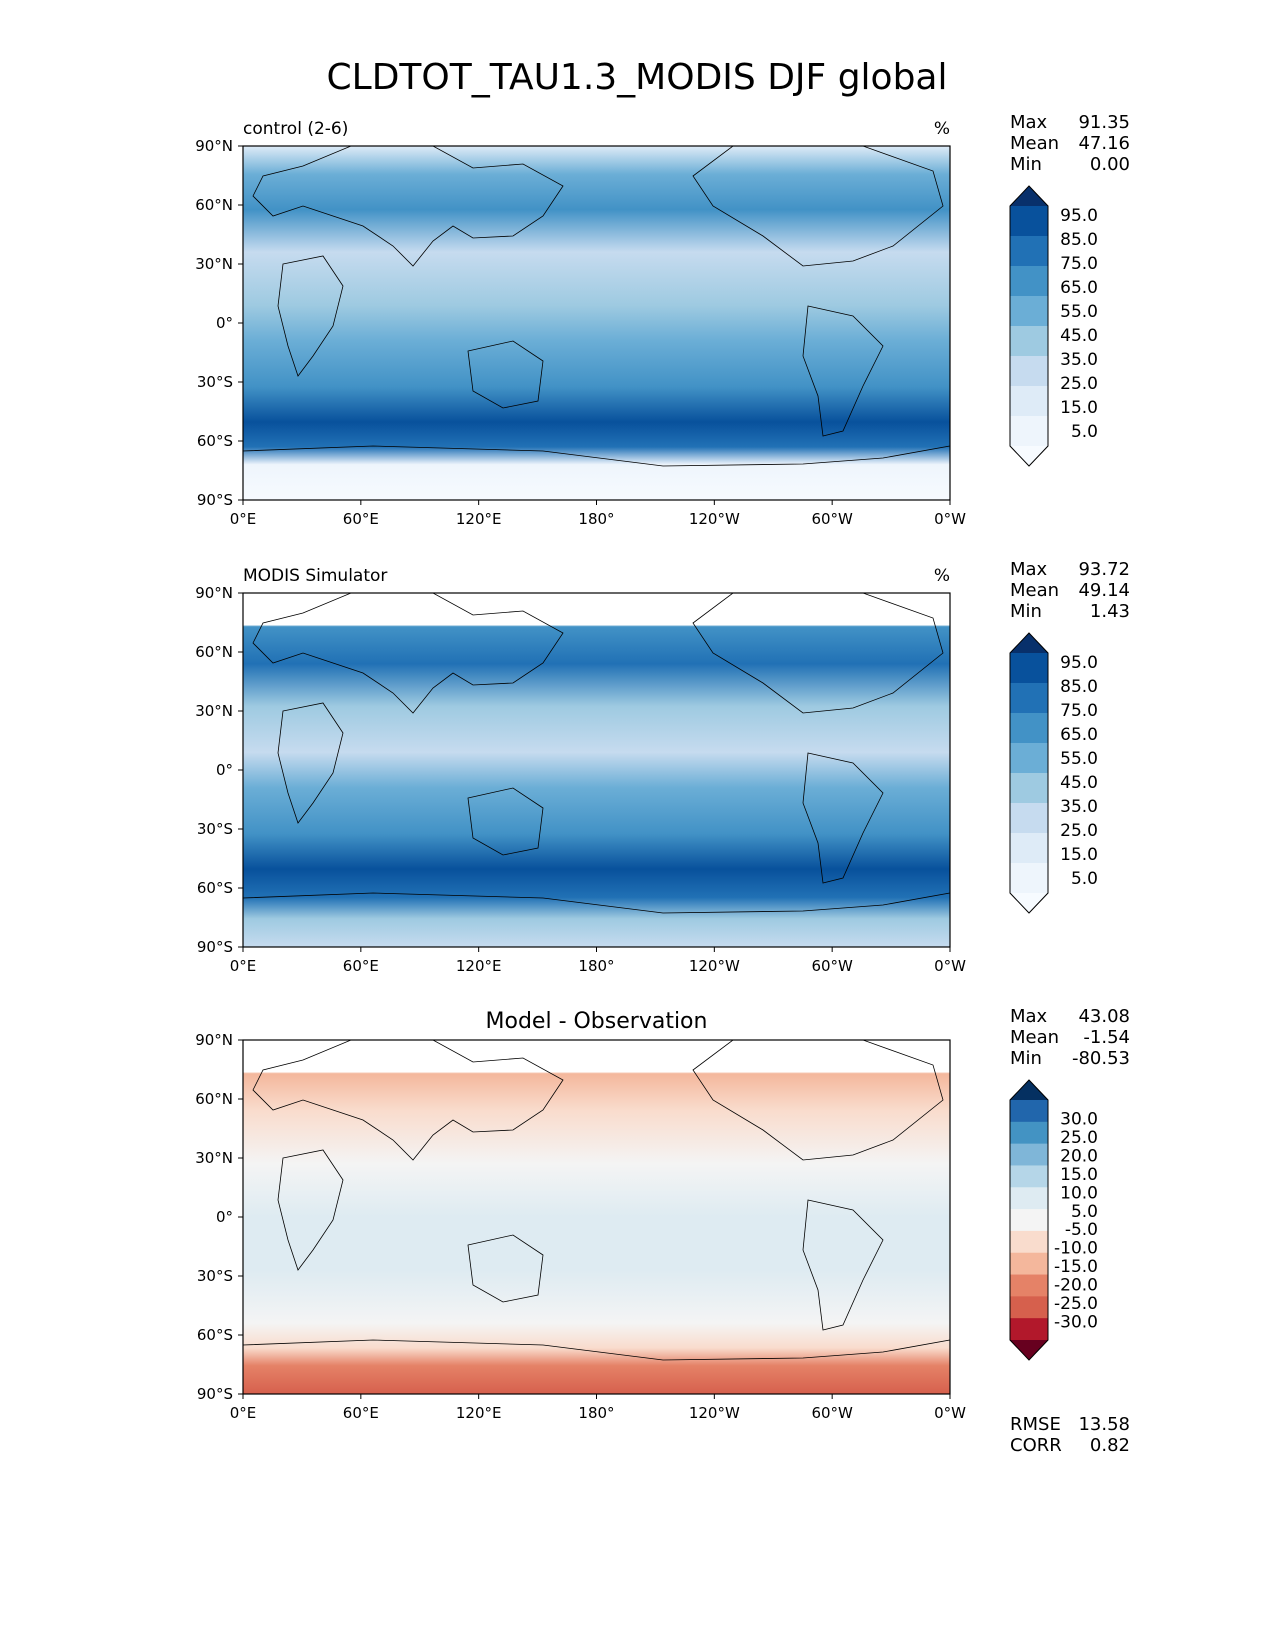 Image resolution: width=1275 pixels, height=1650 pixels. What do you see at coordinates (1076, 1267) in the screenshot?
I see `panel-3-colorbar-tick: -15.0` at bounding box center [1076, 1267].